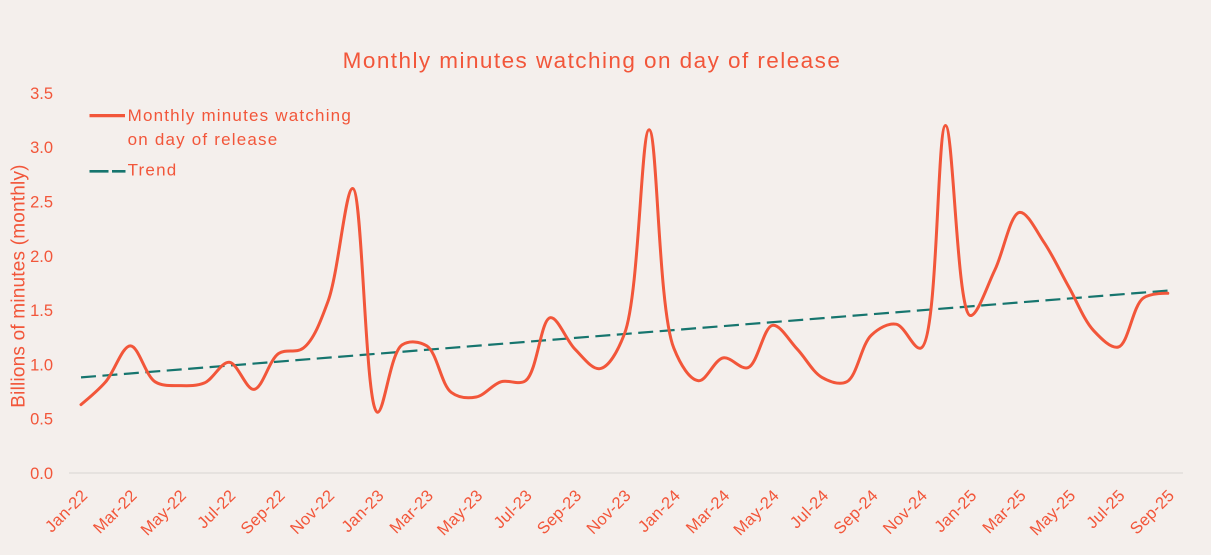  What do you see at coordinates (240, 115) in the screenshot?
I see `svg-text: Monthly minutes watching` at bounding box center [240, 115].